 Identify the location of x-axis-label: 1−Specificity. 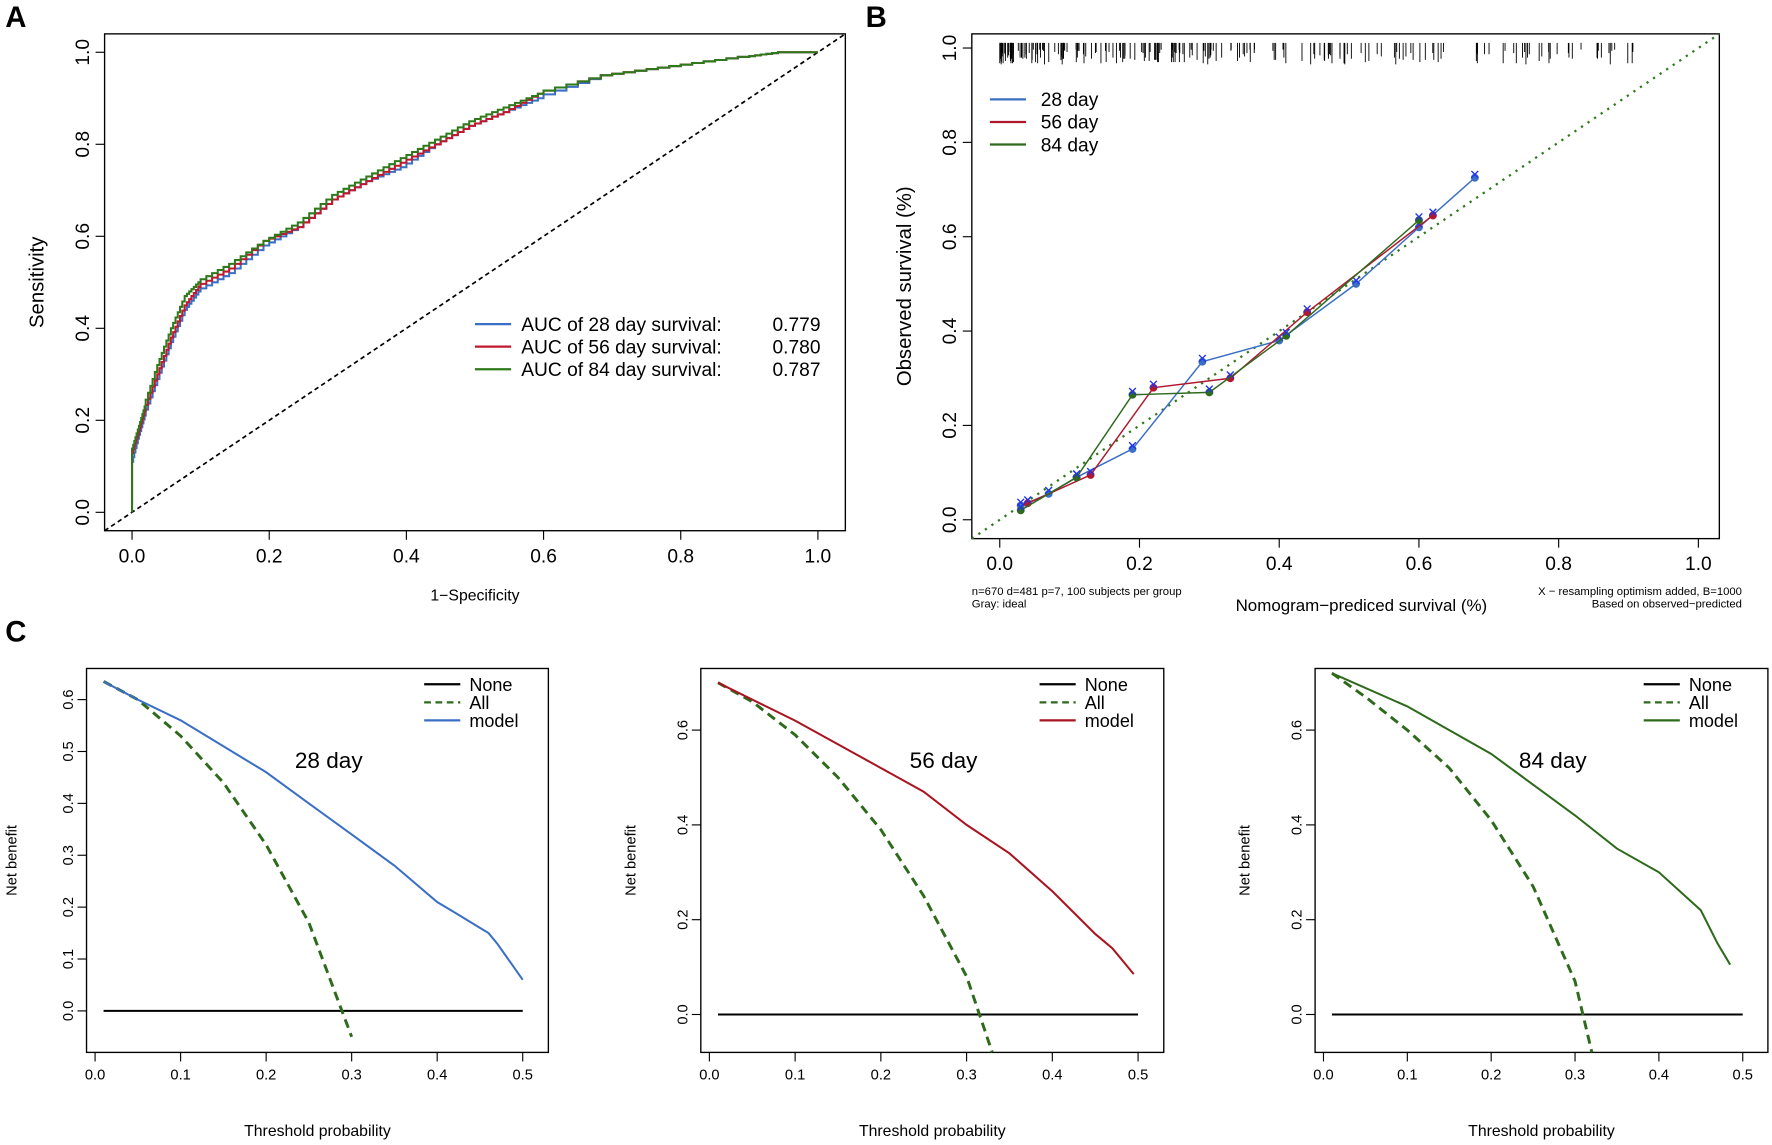
(474, 596).